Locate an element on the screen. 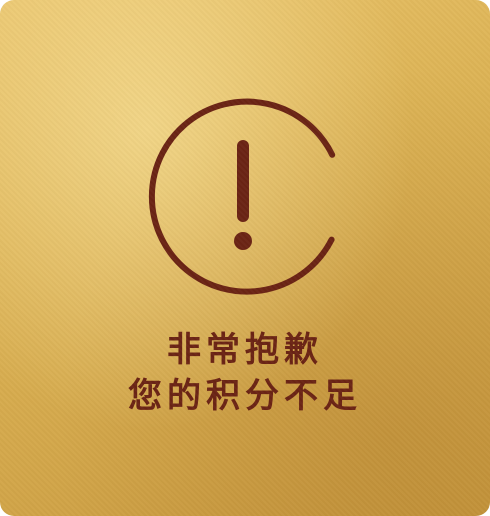 The image size is (490, 516). apology-title: 非常抱歉 is located at coordinates (245, 350).